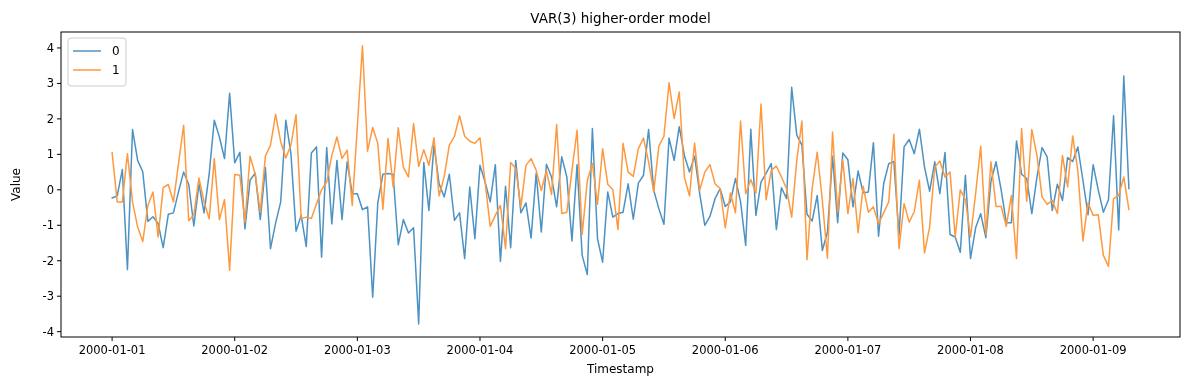 This screenshot has width=1189, height=390. I want to click on y-tick-label: 2, so click(50, 118).